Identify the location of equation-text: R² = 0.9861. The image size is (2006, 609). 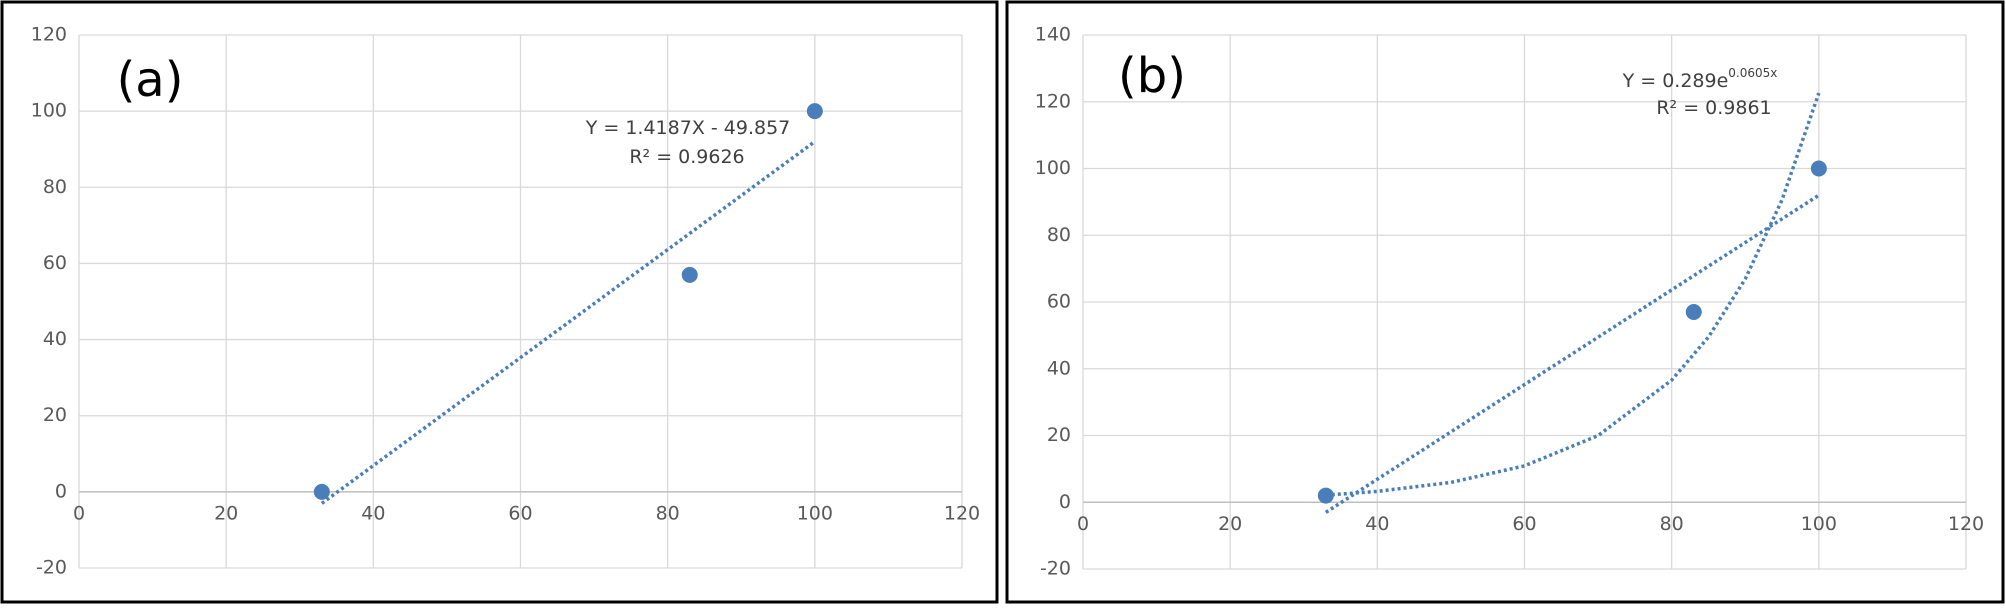
(1713, 108).